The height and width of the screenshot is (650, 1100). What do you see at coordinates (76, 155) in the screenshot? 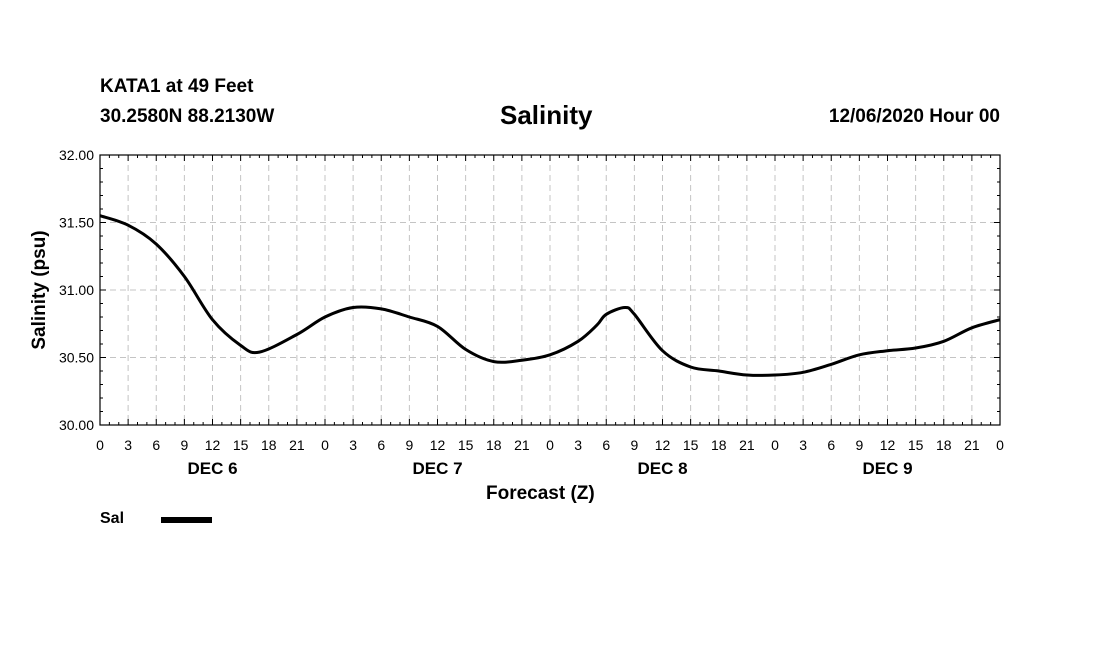
I see `y-tick-label: 32.00` at bounding box center [76, 155].